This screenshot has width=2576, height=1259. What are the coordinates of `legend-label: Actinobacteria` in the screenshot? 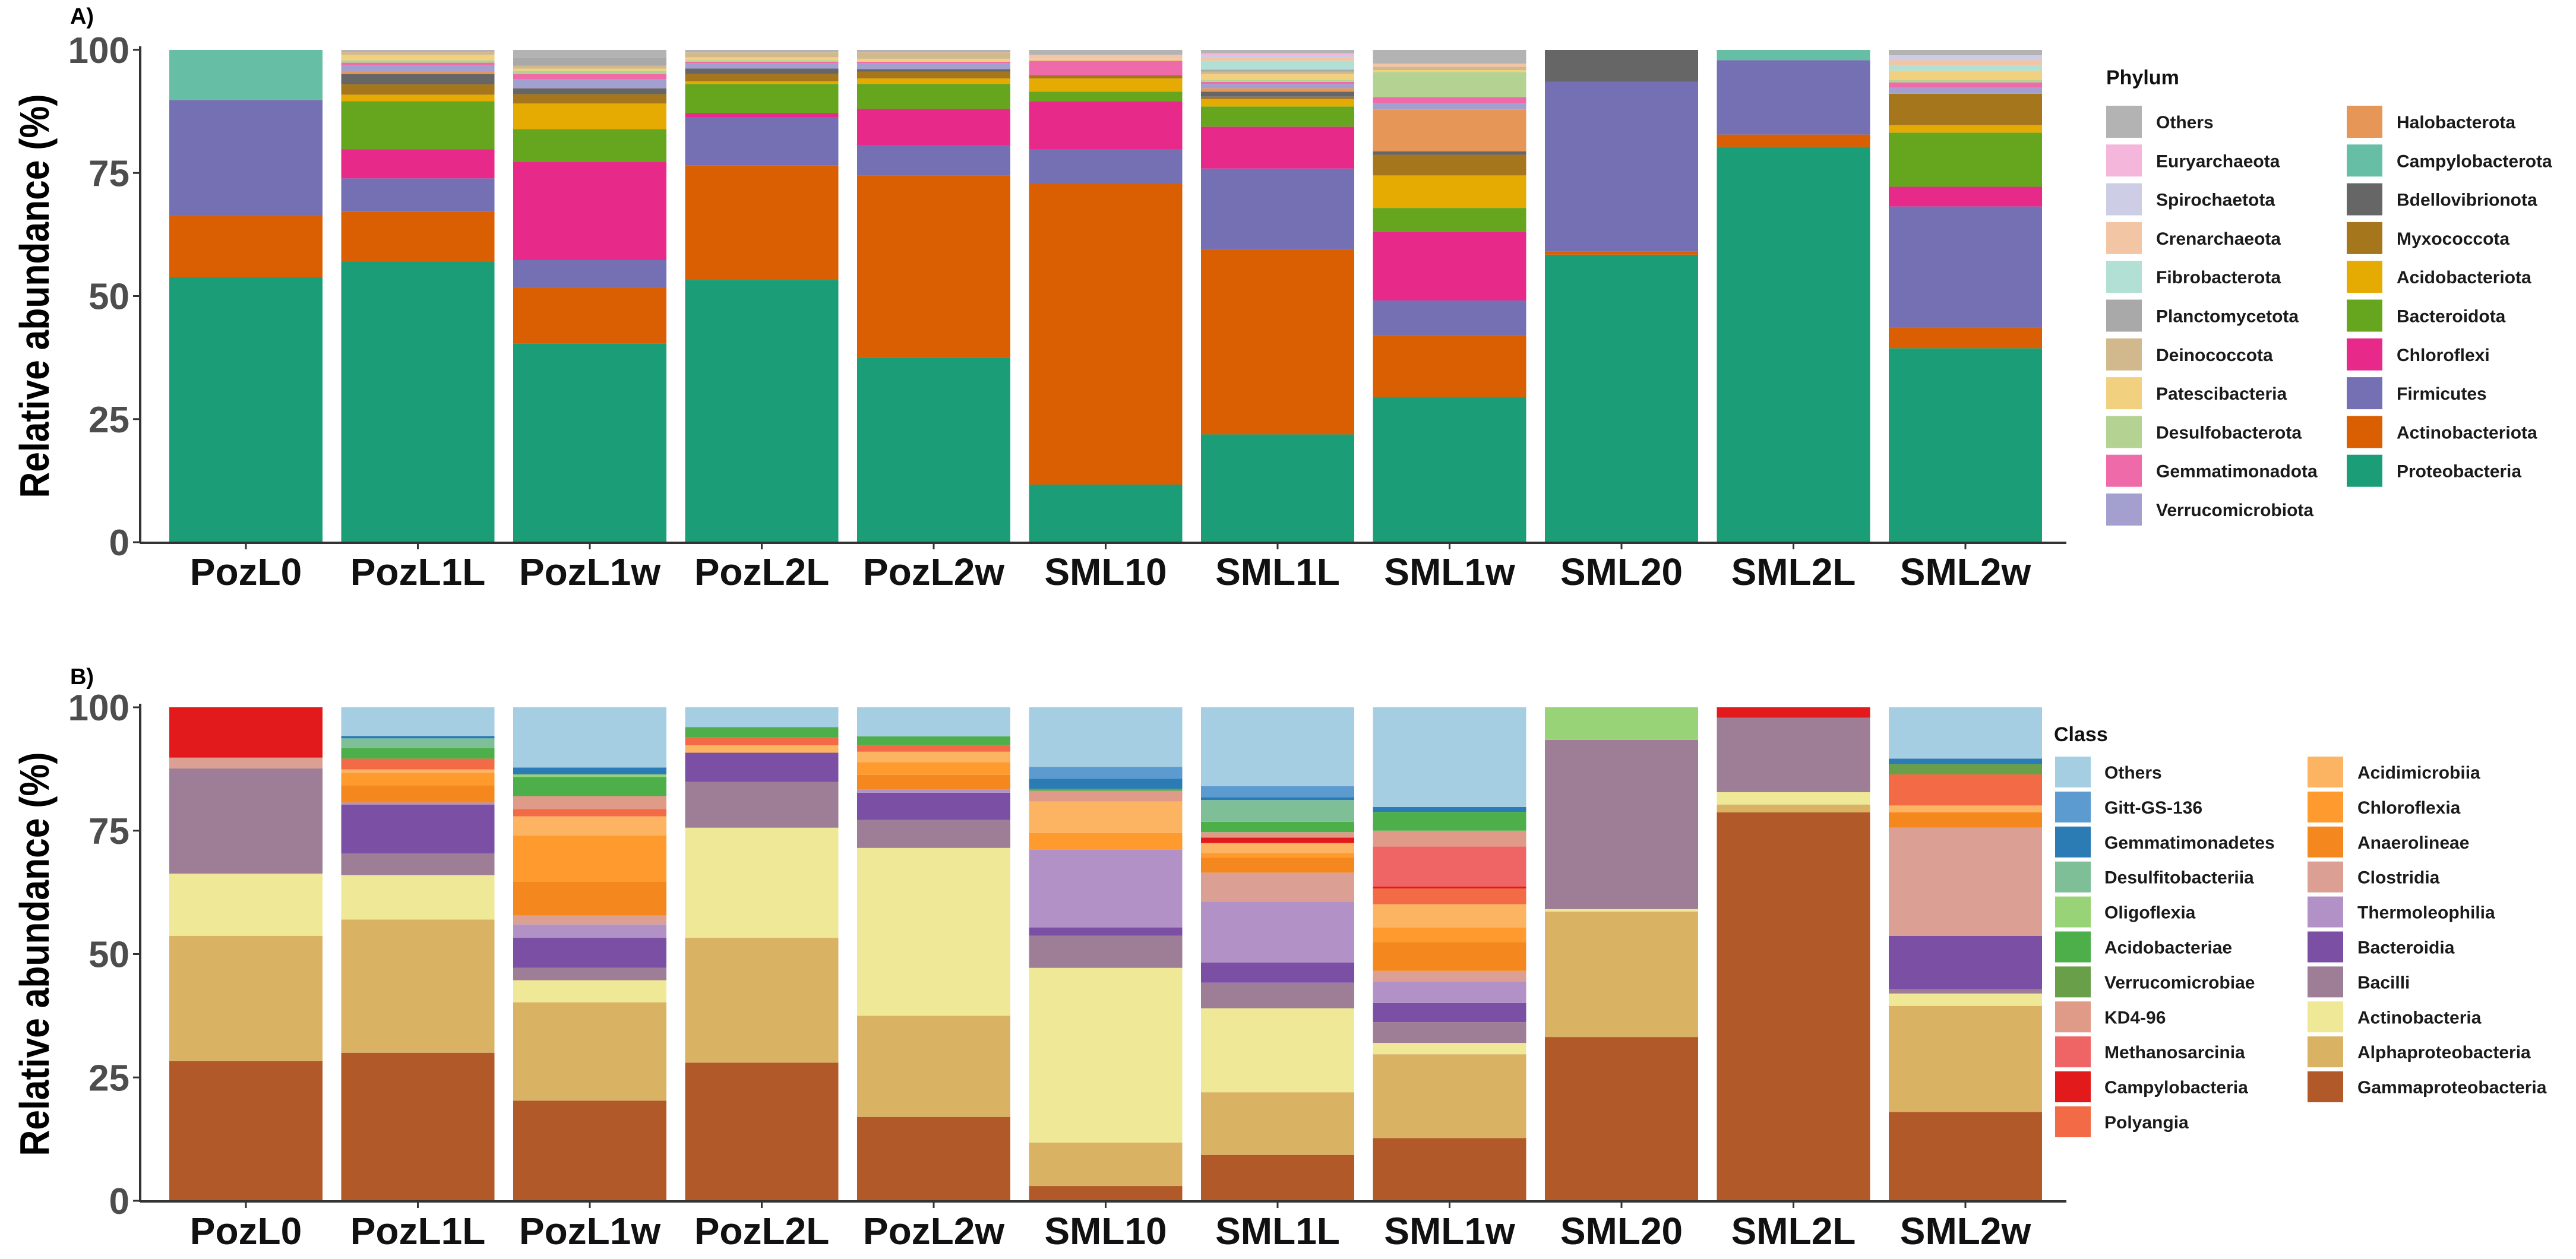 It's located at (2419, 1017).